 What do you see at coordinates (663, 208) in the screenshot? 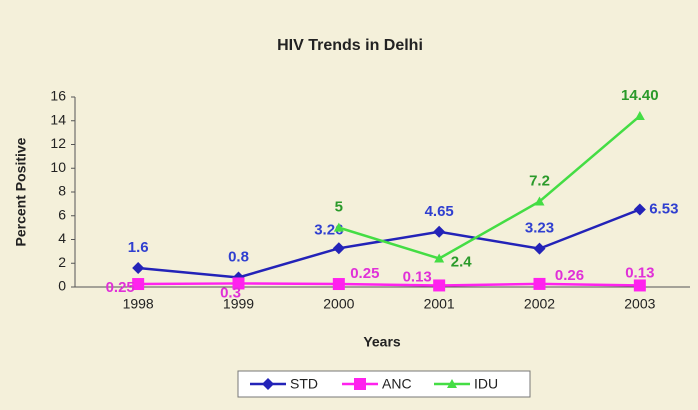
I see `data-label: 6.53` at bounding box center [663, 208].